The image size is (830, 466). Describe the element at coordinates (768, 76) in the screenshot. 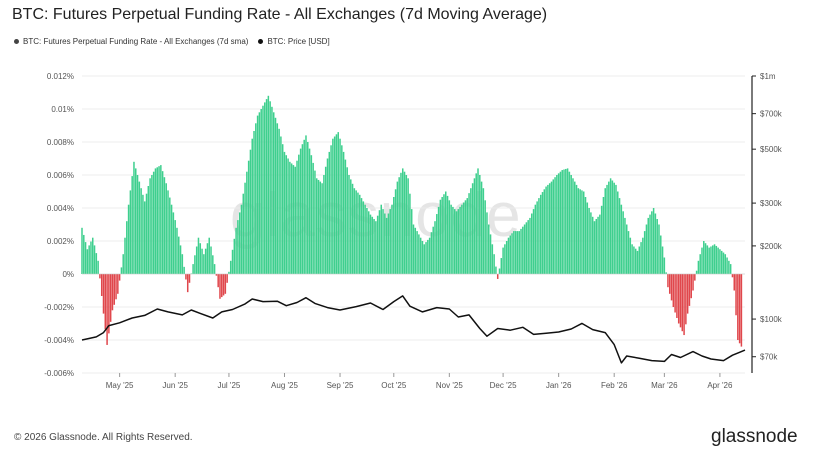

I see `y-right-tick-label: $1m` at that location.